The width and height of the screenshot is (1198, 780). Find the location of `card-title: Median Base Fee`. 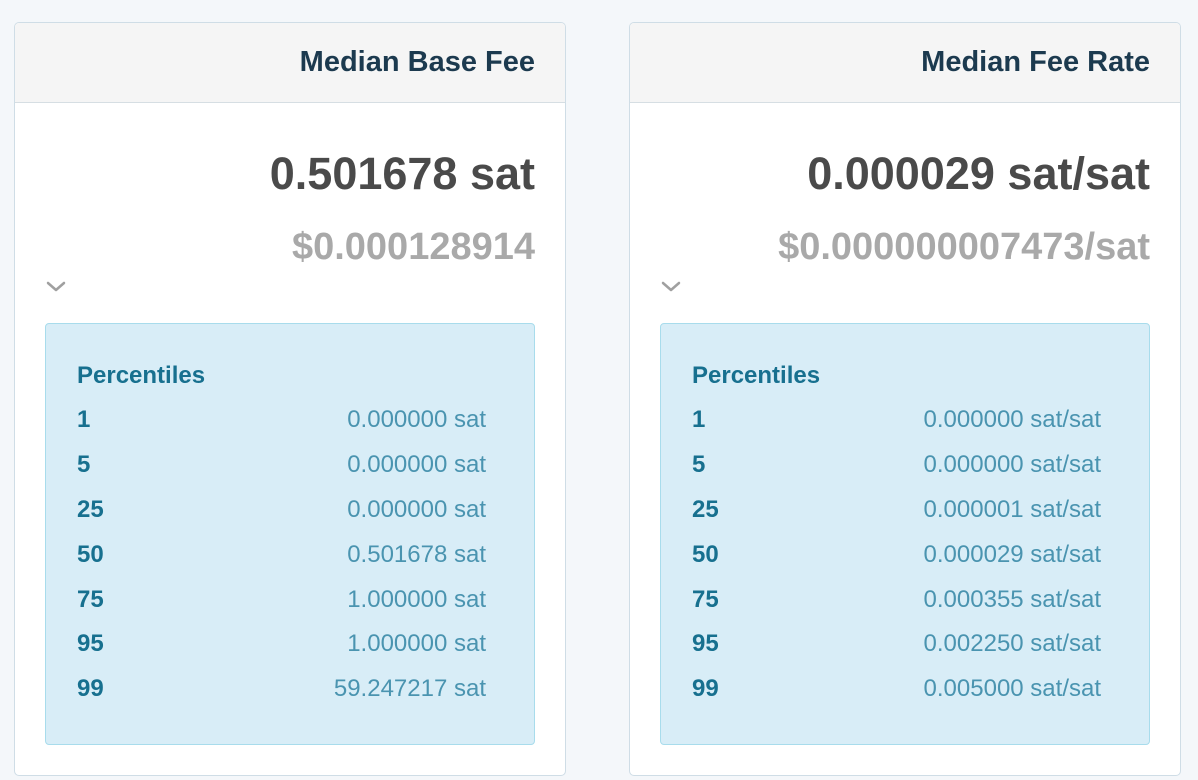

card-title: Median Base Fee is located at coordinates (417, 62).